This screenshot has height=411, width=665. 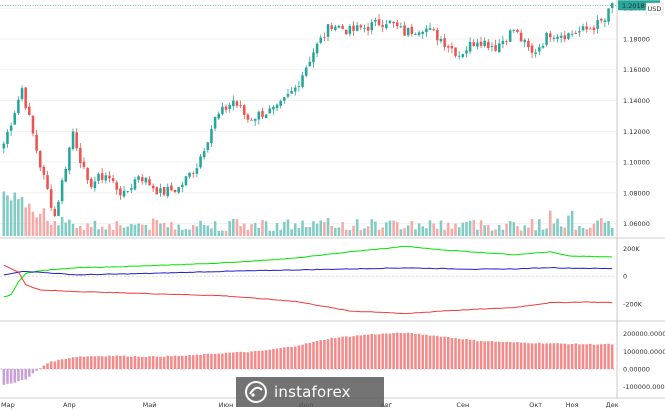 What do you see at coordinates (644, 387) in the screenshot?
I see `histogram-tick-label: -100000.00000` at bounding box center [644, 387].